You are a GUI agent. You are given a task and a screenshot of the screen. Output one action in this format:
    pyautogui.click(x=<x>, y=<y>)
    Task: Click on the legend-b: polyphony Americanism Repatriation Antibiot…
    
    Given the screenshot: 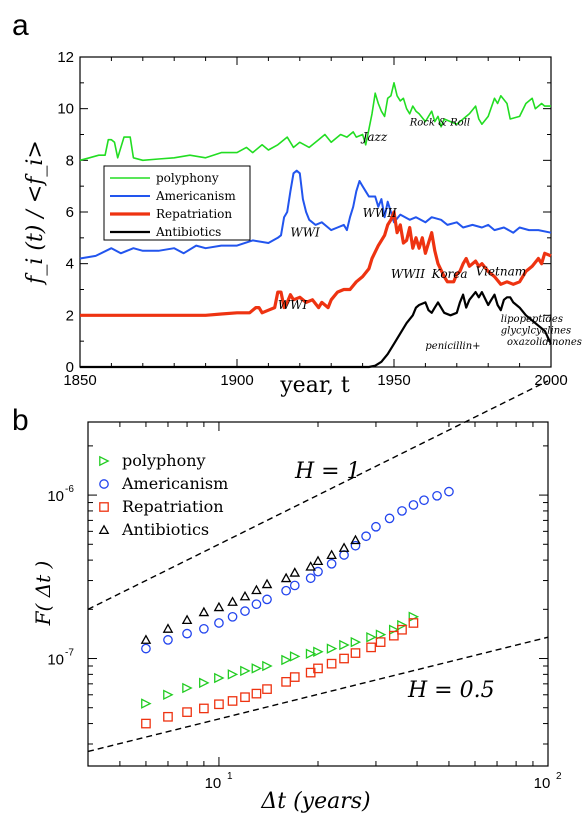 What is the action you would take?
    pyautogui.click(x=163, y=495)
    